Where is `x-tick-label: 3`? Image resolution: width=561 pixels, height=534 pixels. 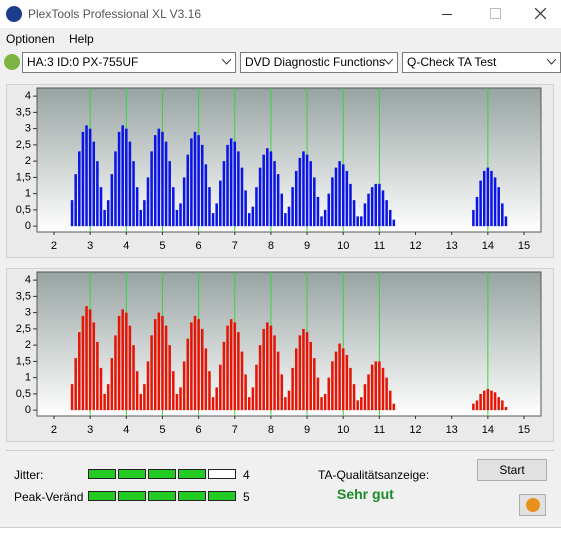
x-tick-label: 3 is located at coordinates (90, 430).